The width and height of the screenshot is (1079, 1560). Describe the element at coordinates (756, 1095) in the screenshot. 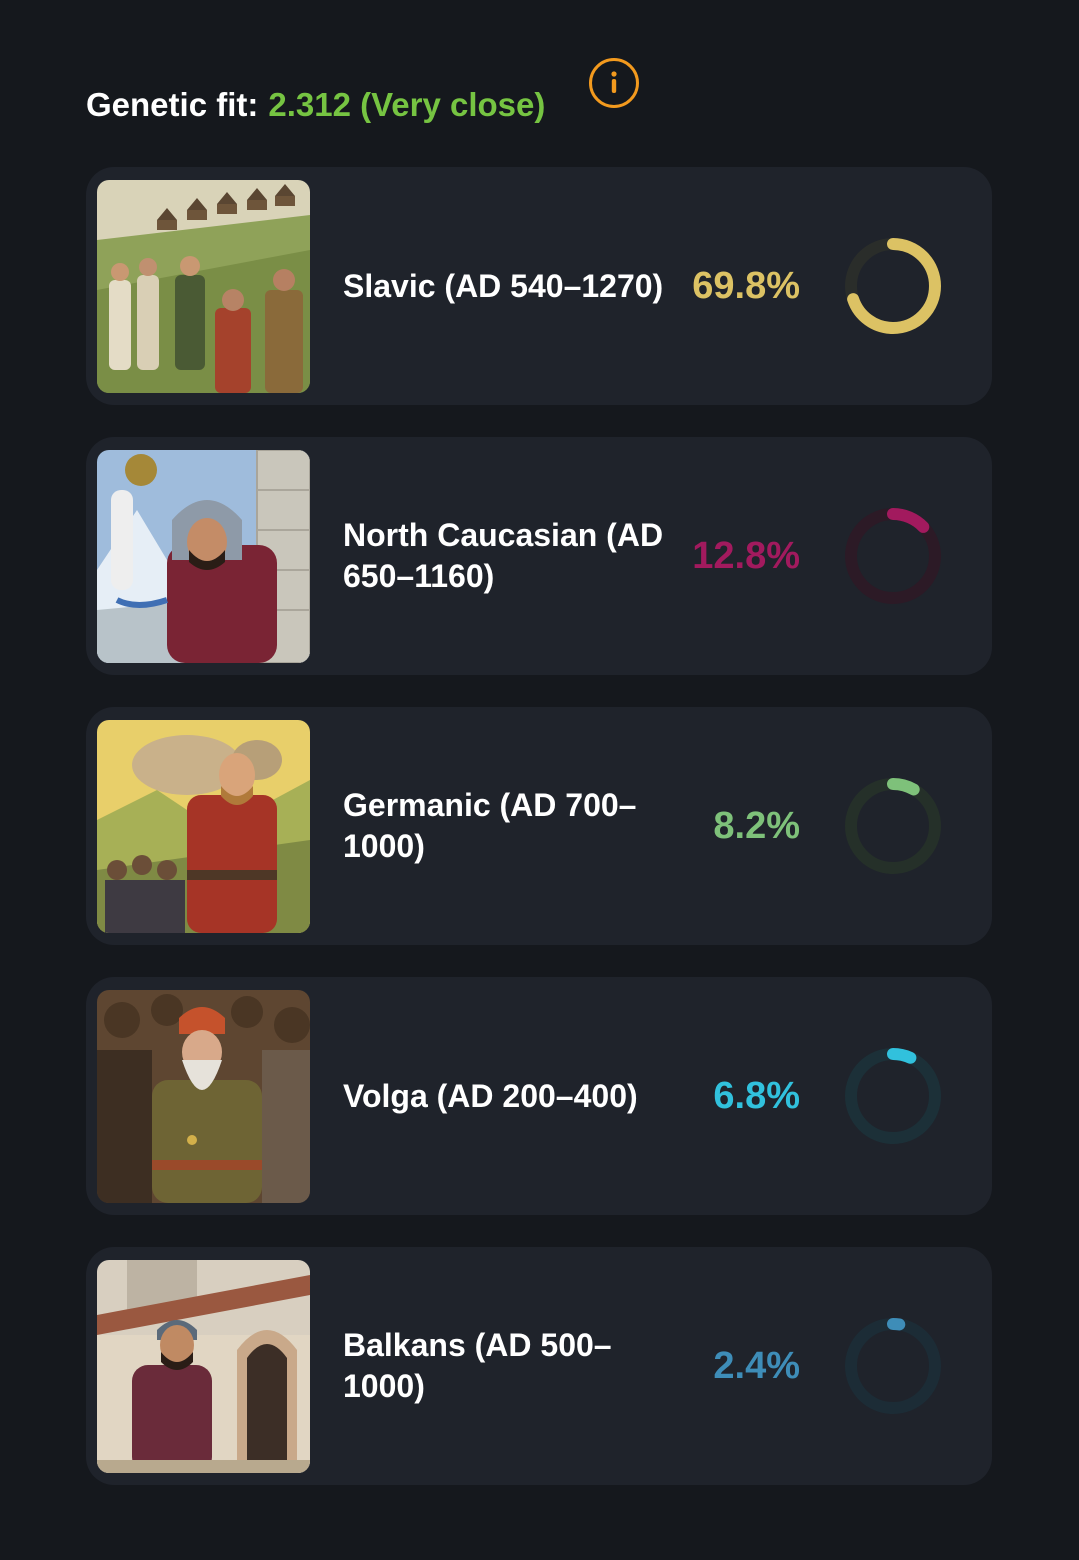

I see `population-percent: 6.8%` at that location.